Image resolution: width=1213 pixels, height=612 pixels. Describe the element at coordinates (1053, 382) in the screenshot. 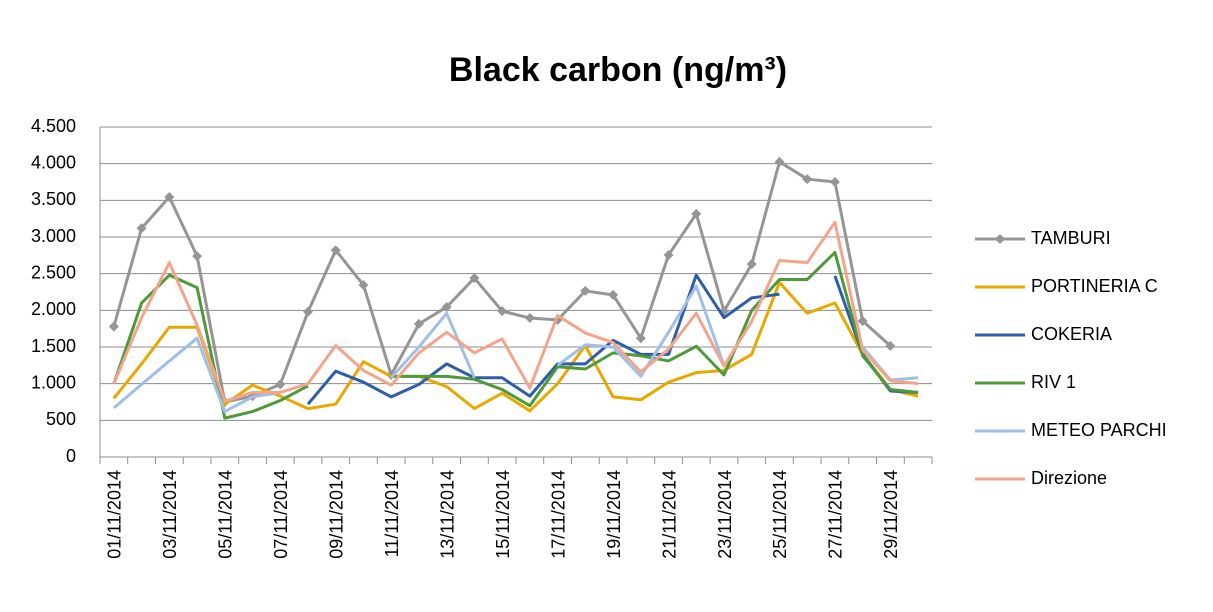

I see `legend-label: RIV 1` at that location.